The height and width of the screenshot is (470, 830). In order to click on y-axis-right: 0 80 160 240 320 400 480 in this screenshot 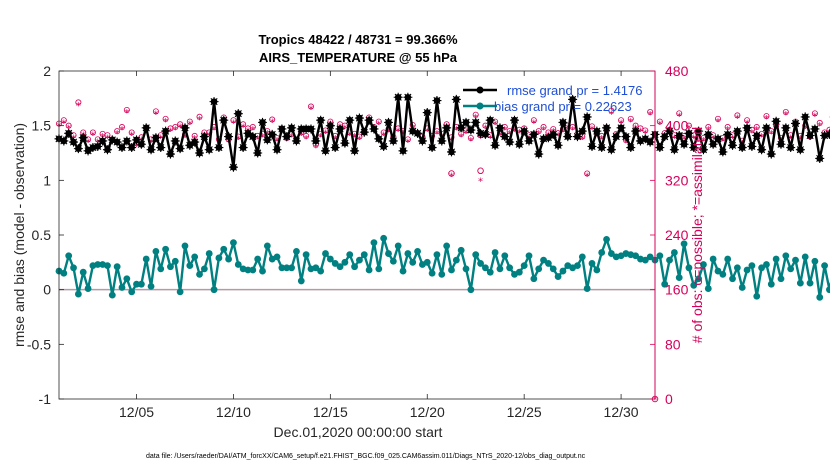, I will do `click(669, 235)`.